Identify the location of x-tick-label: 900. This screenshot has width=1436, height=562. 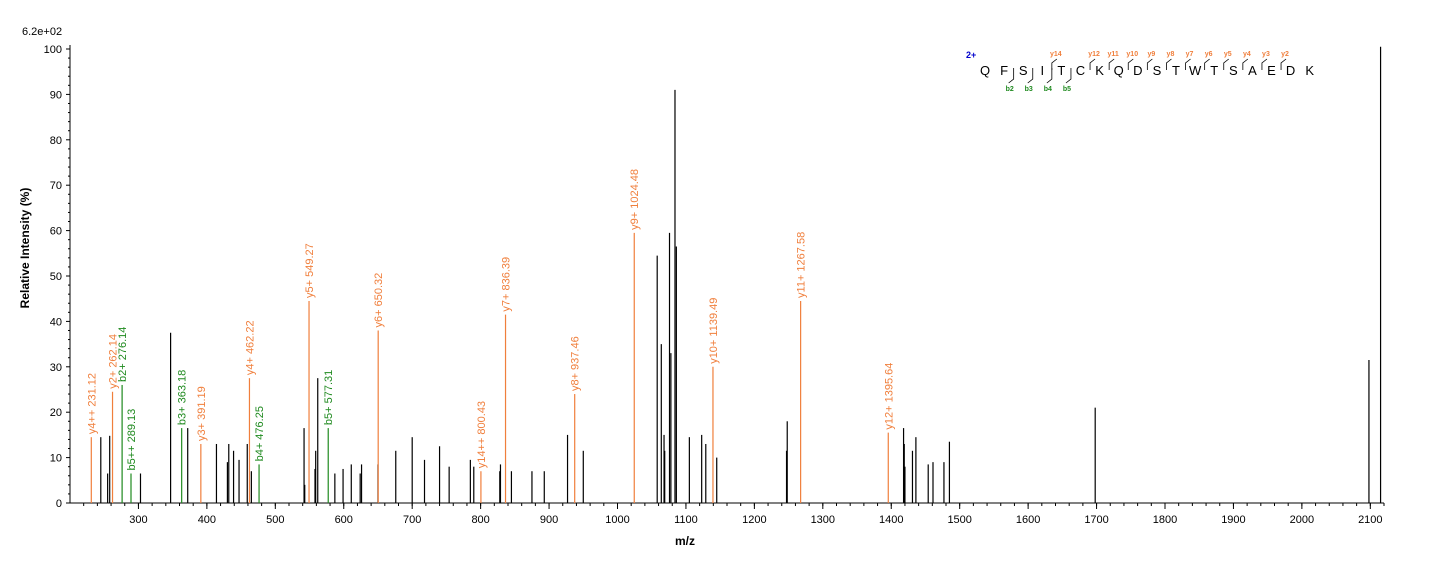
(549, 520).